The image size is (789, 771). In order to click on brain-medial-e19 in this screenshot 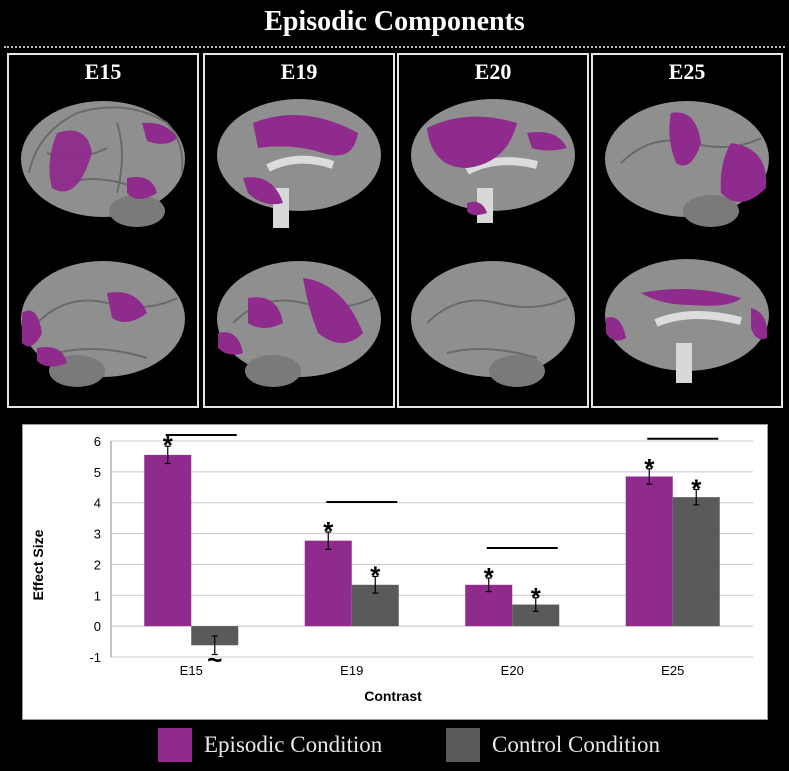, I will do `click(299, 163)`.